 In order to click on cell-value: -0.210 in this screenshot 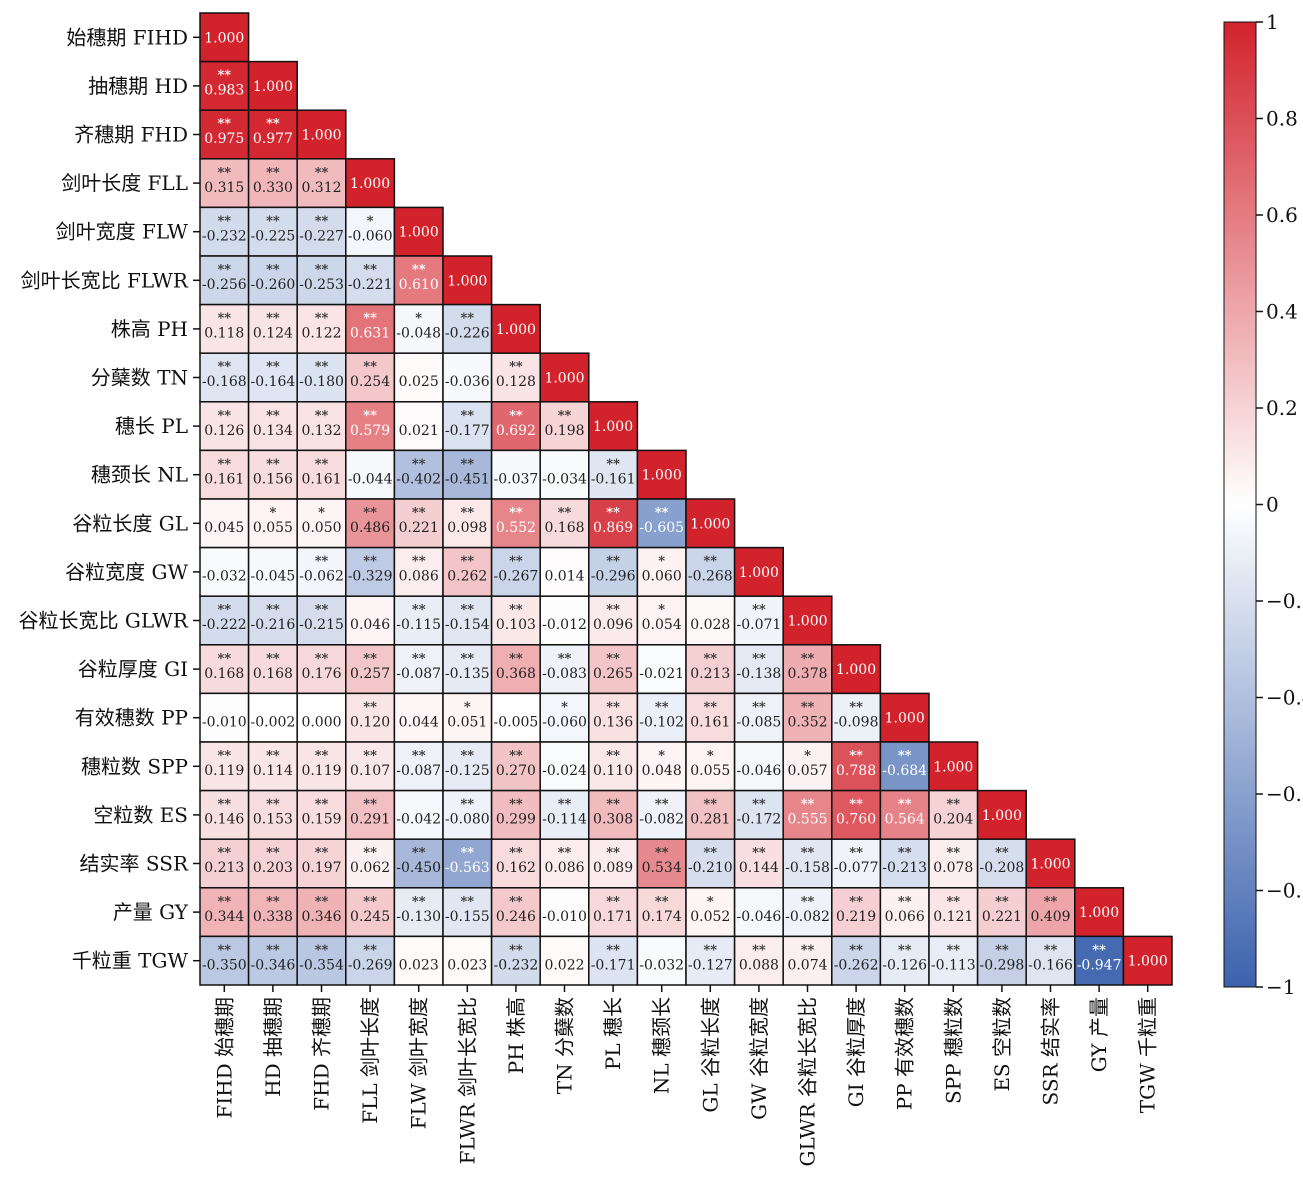, I will do `click(710, 868)`.